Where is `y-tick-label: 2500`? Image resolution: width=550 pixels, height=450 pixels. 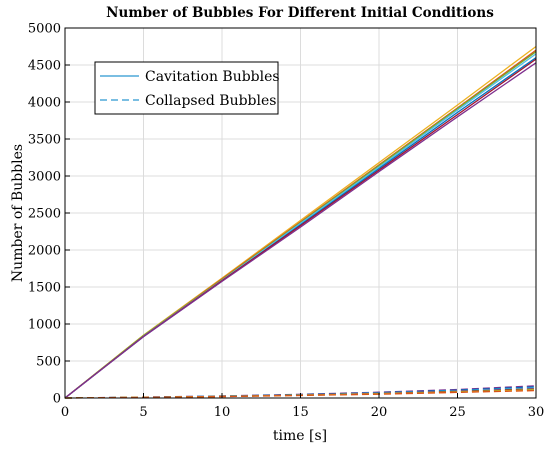 y-tick-label: 2500 is located at coordinates (44, 214).